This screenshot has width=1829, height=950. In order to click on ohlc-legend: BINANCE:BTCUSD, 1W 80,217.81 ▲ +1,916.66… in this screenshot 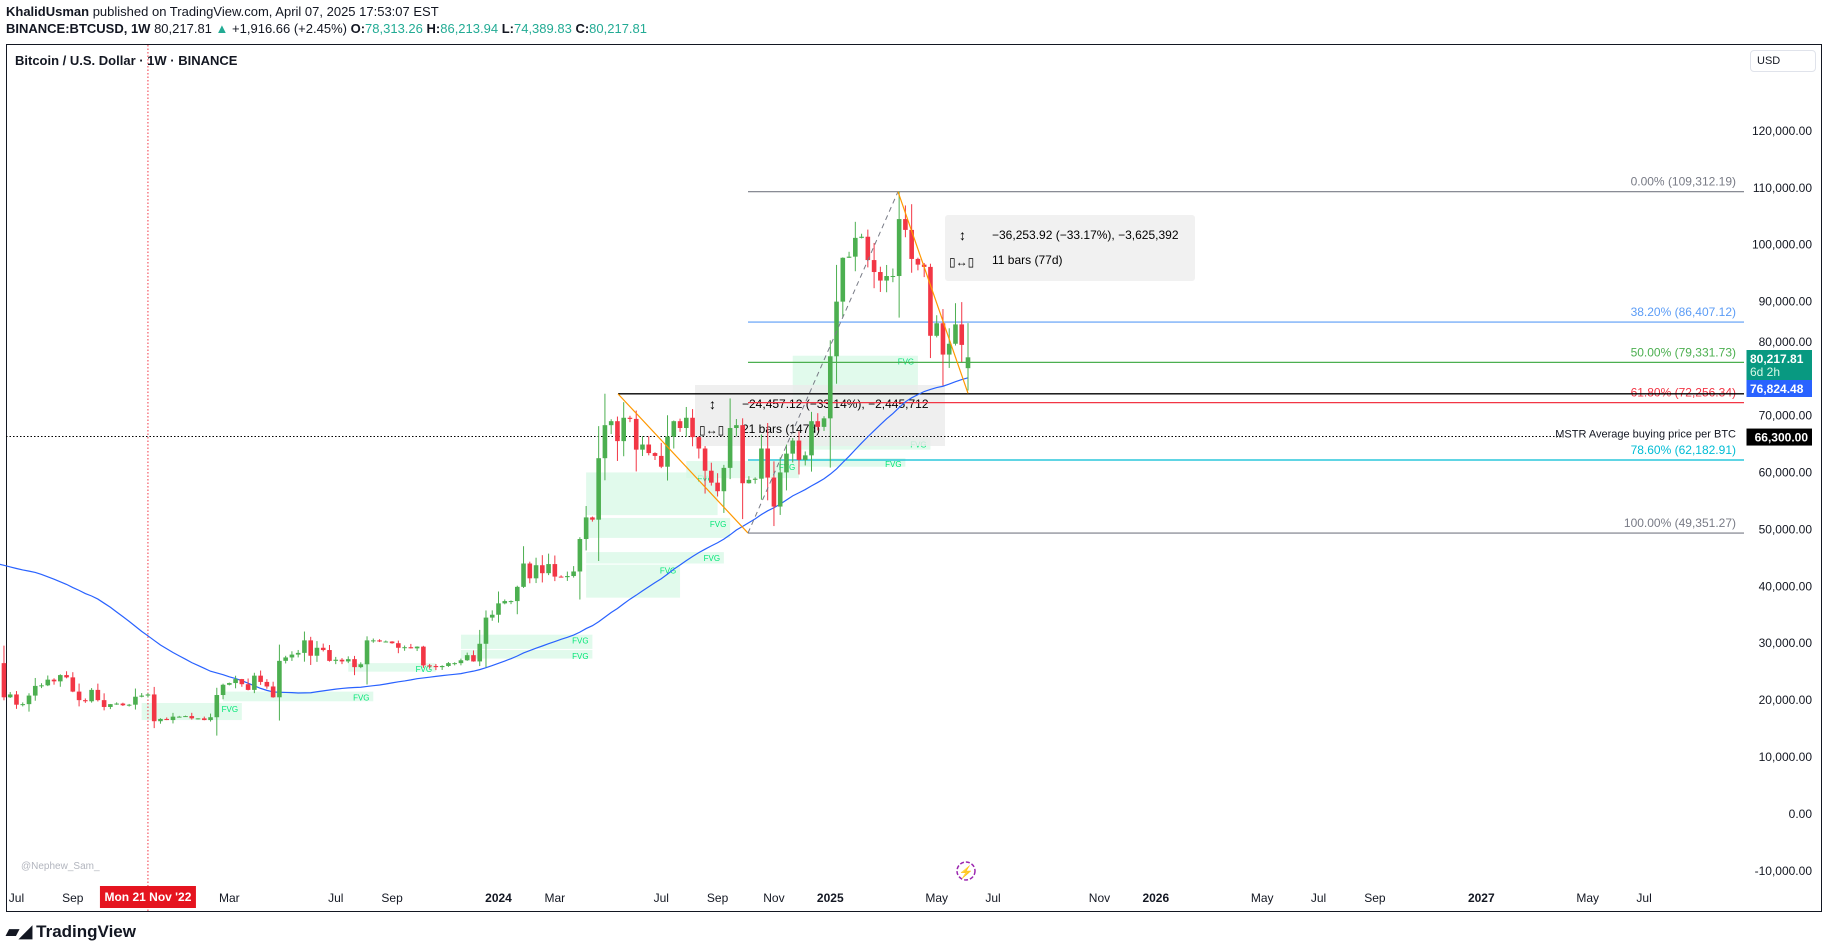, I will do `click(326, 28)`.